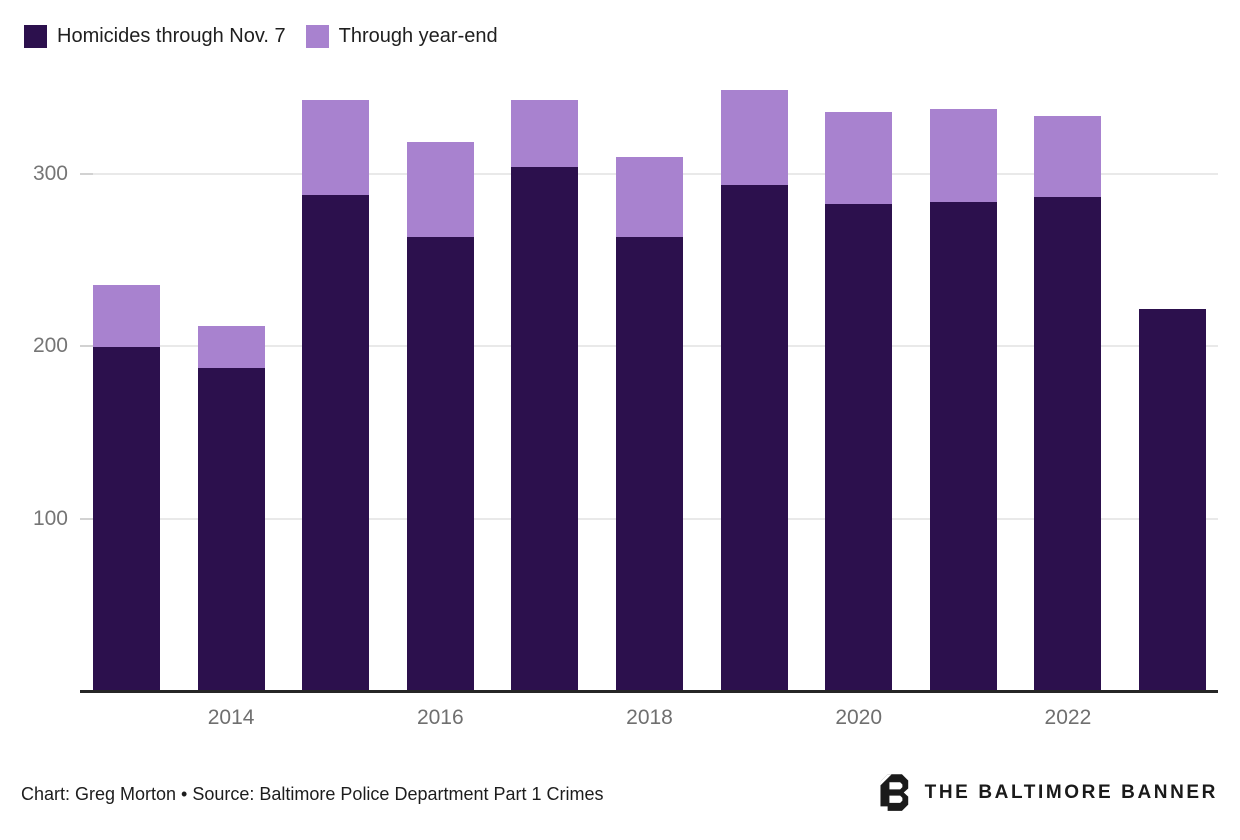 The width and height of the screenshot is (1240, 840). What do you see at coordinates (171, 36) in the screenshot?
I see `legend-label-nov7: Homicides through Nov. 7` at bounding box center [171, 36].